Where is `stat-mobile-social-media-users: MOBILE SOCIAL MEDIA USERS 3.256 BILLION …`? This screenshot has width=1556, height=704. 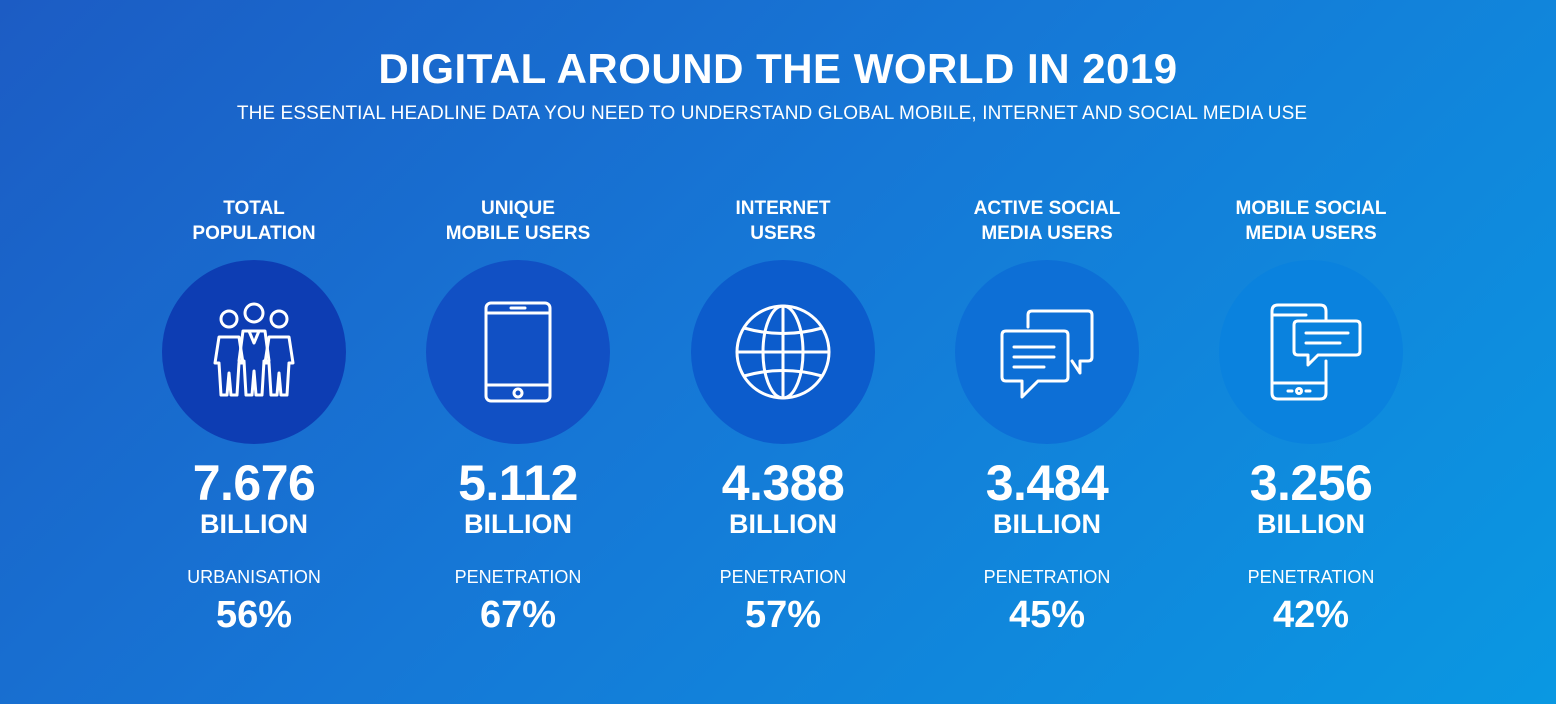 stat-mobile-social-media-users: MOBILE SOCIAL MEDIA USERS 3.256 BILLION … is located at coordinates (1311, 426).